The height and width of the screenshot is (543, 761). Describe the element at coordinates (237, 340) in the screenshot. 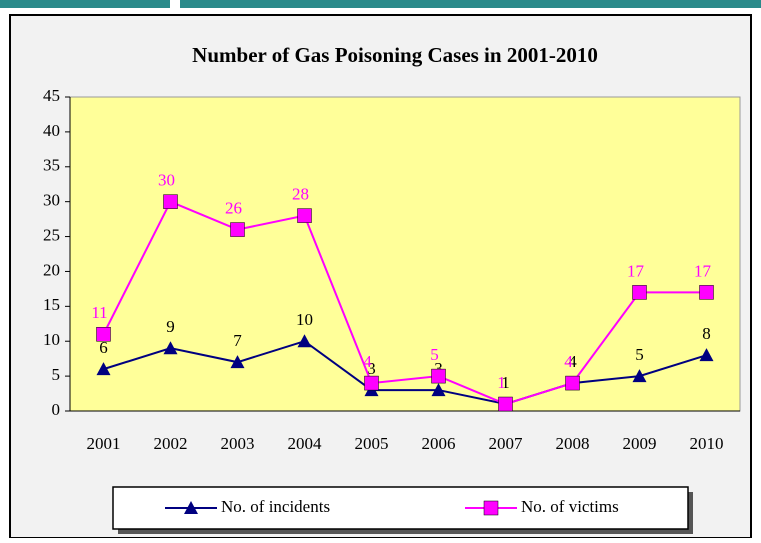

I see `data-label: 7` at that location.